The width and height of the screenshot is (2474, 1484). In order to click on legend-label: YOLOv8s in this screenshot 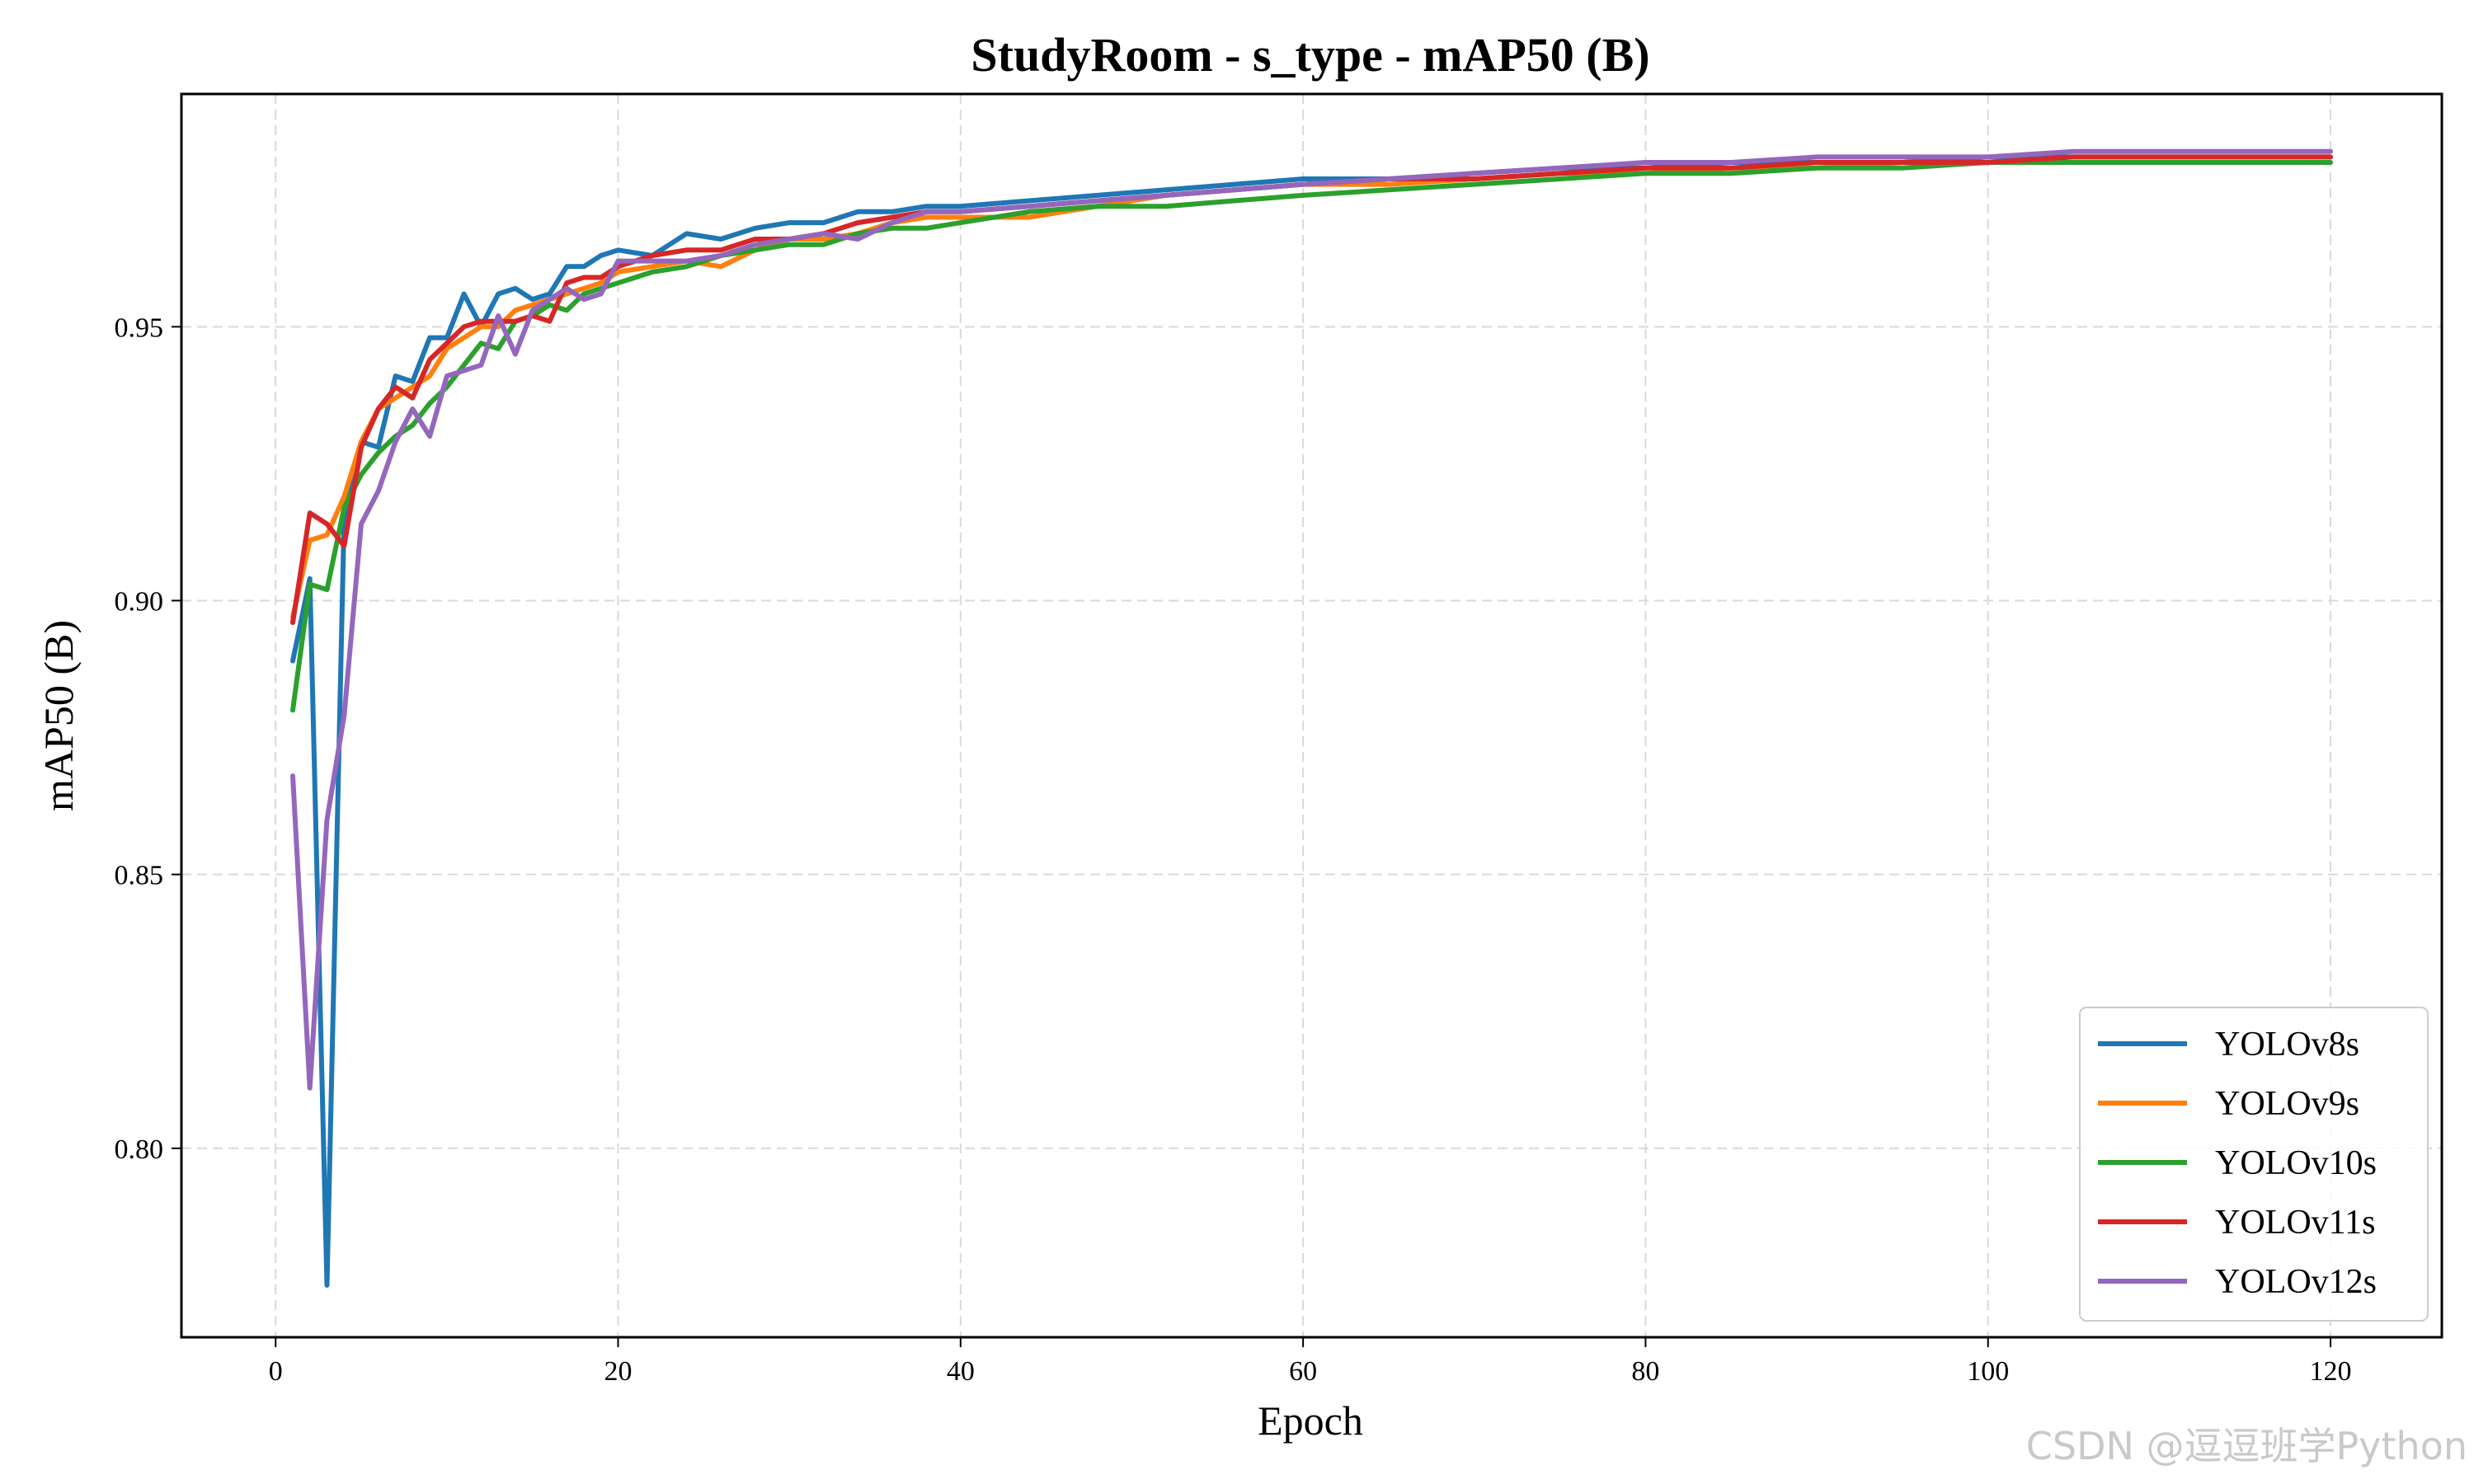, I will do `click(2287, 1045)`.